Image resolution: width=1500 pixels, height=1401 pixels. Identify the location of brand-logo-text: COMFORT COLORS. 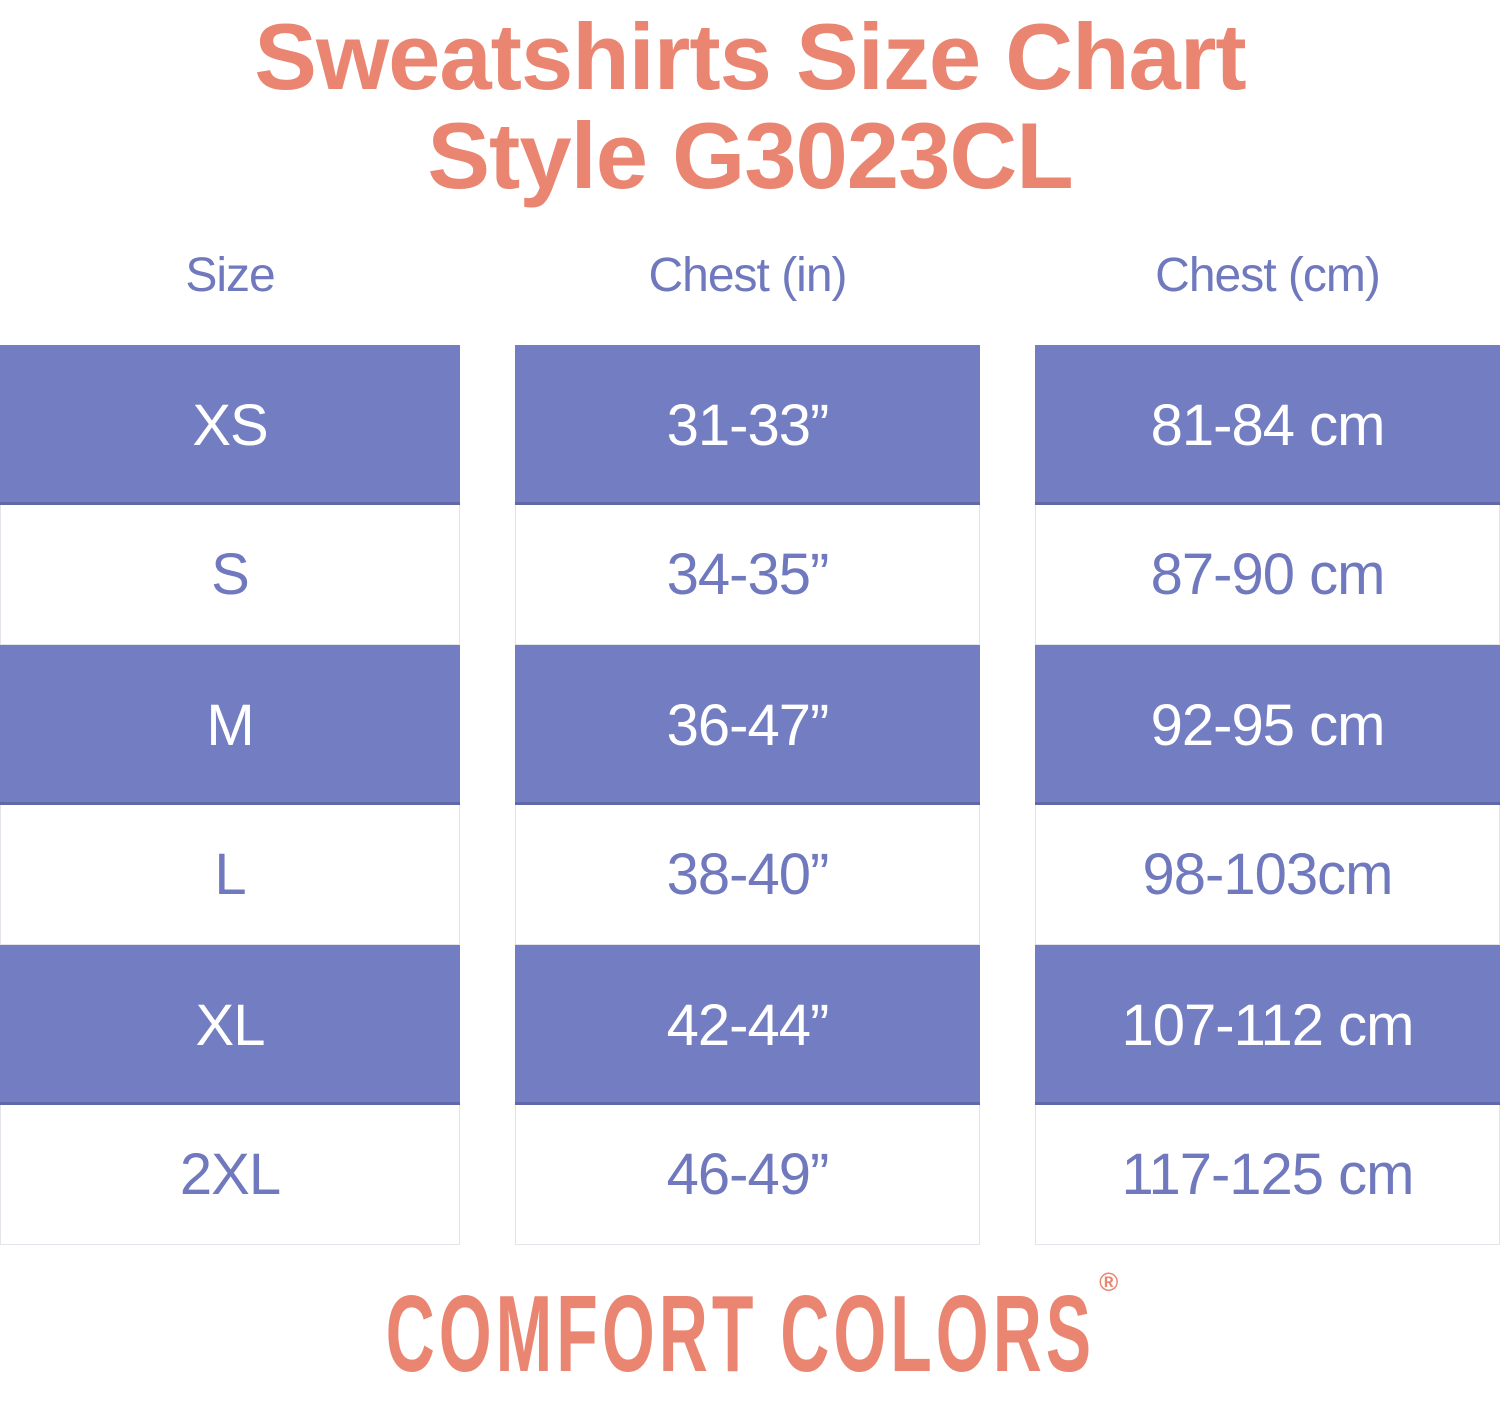
(740, 1334).